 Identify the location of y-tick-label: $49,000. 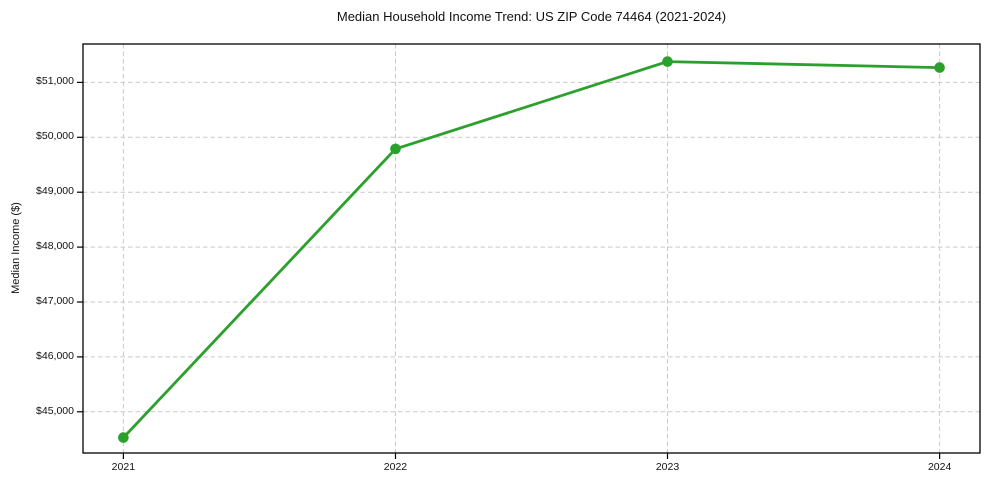
(55, 191).